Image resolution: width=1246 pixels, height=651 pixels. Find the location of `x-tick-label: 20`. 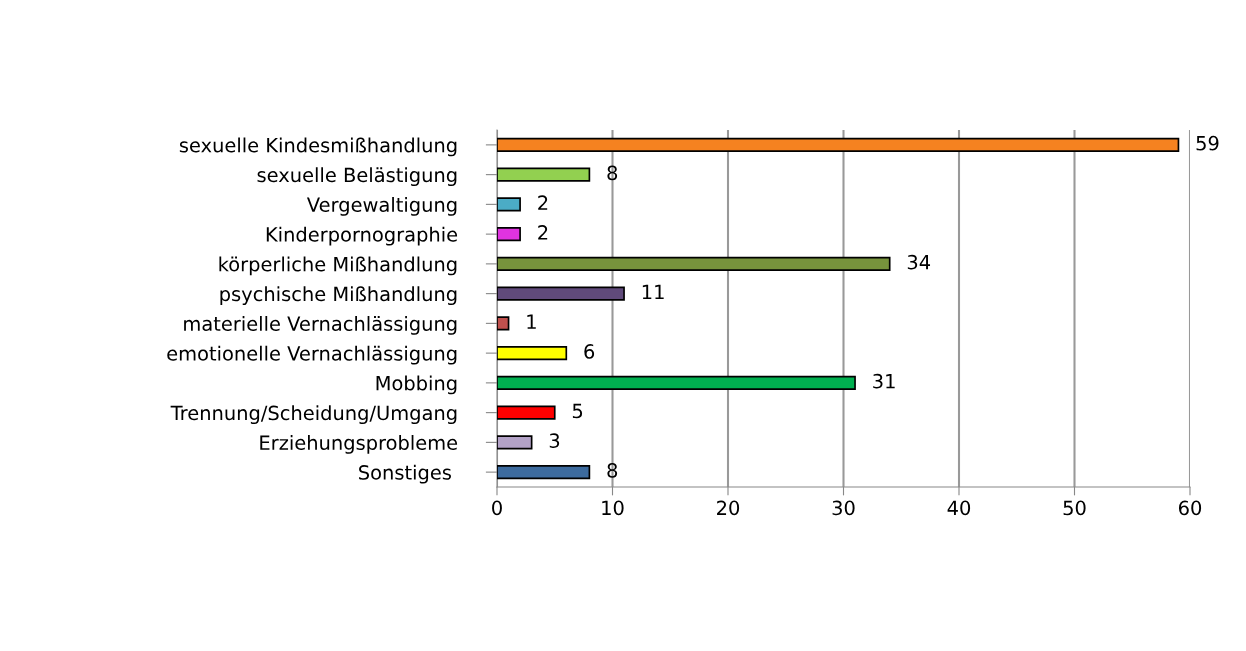

x-tick-label: 20 is located at coordinates (728, 508).